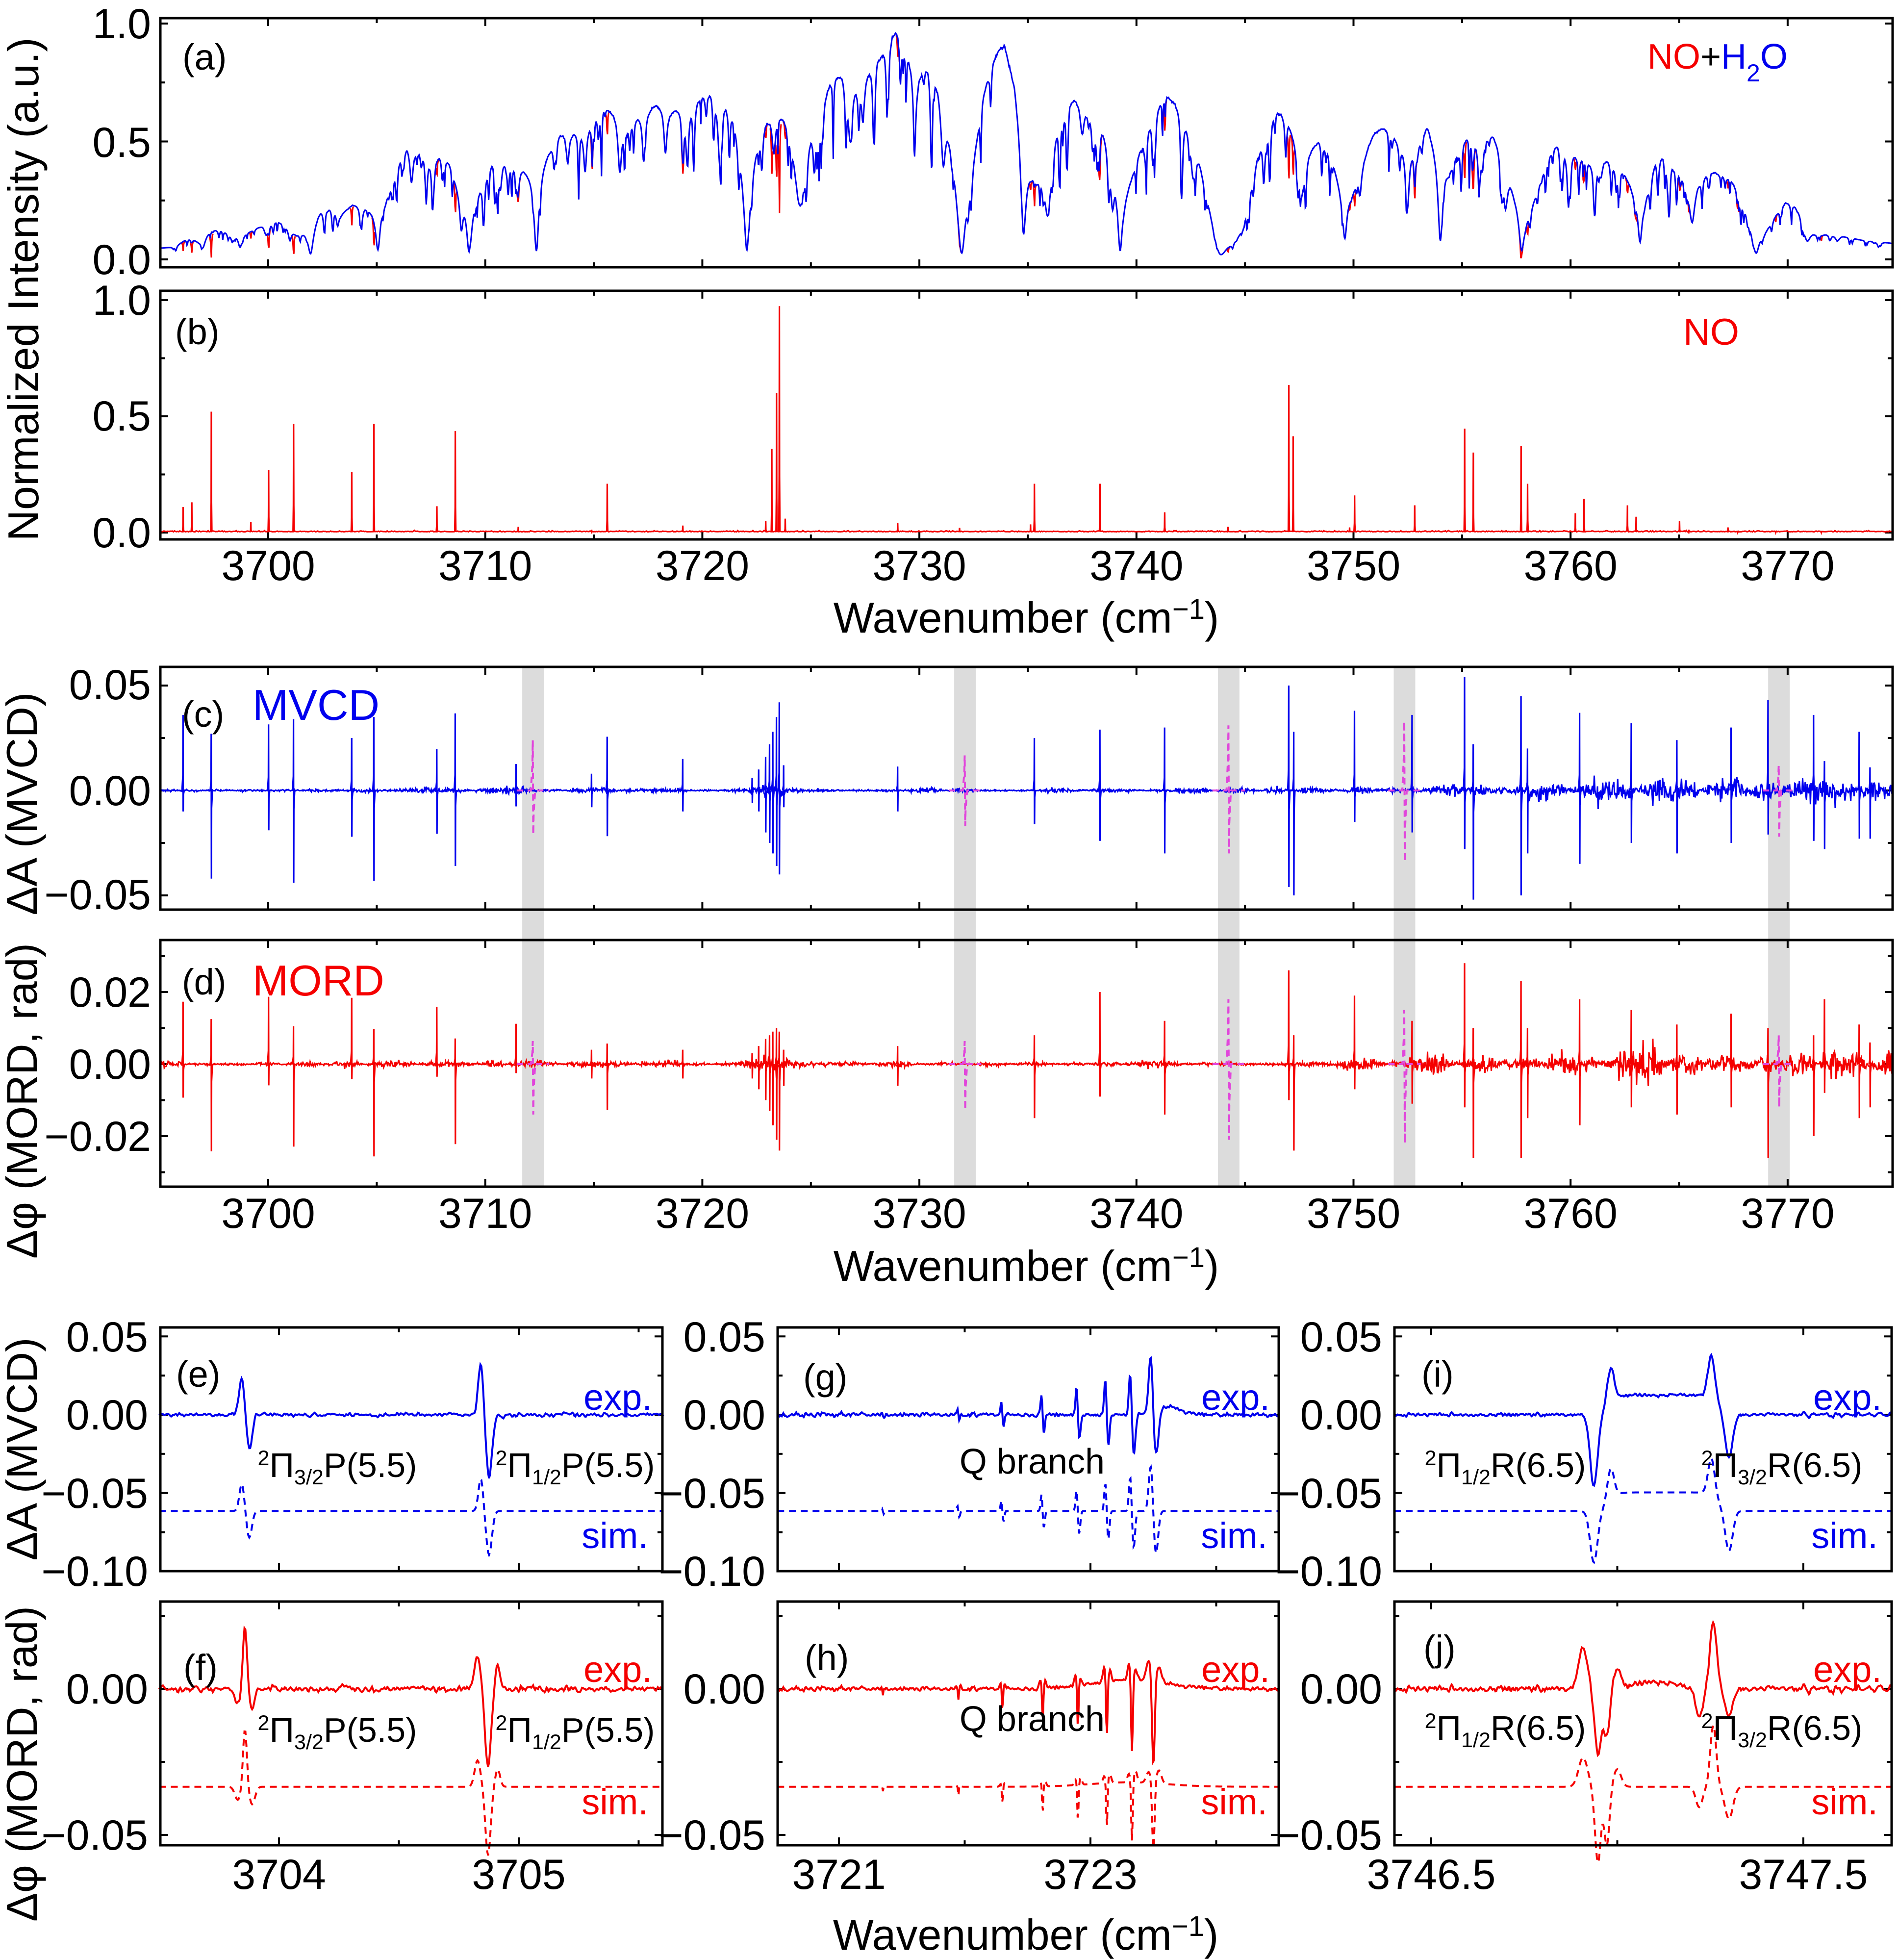 The image size is (1898, 1960). What do you see at coordinates (839, 1874) in the screenshot?
I see `svg-text: 3721` at bounding box center [839, 1874].